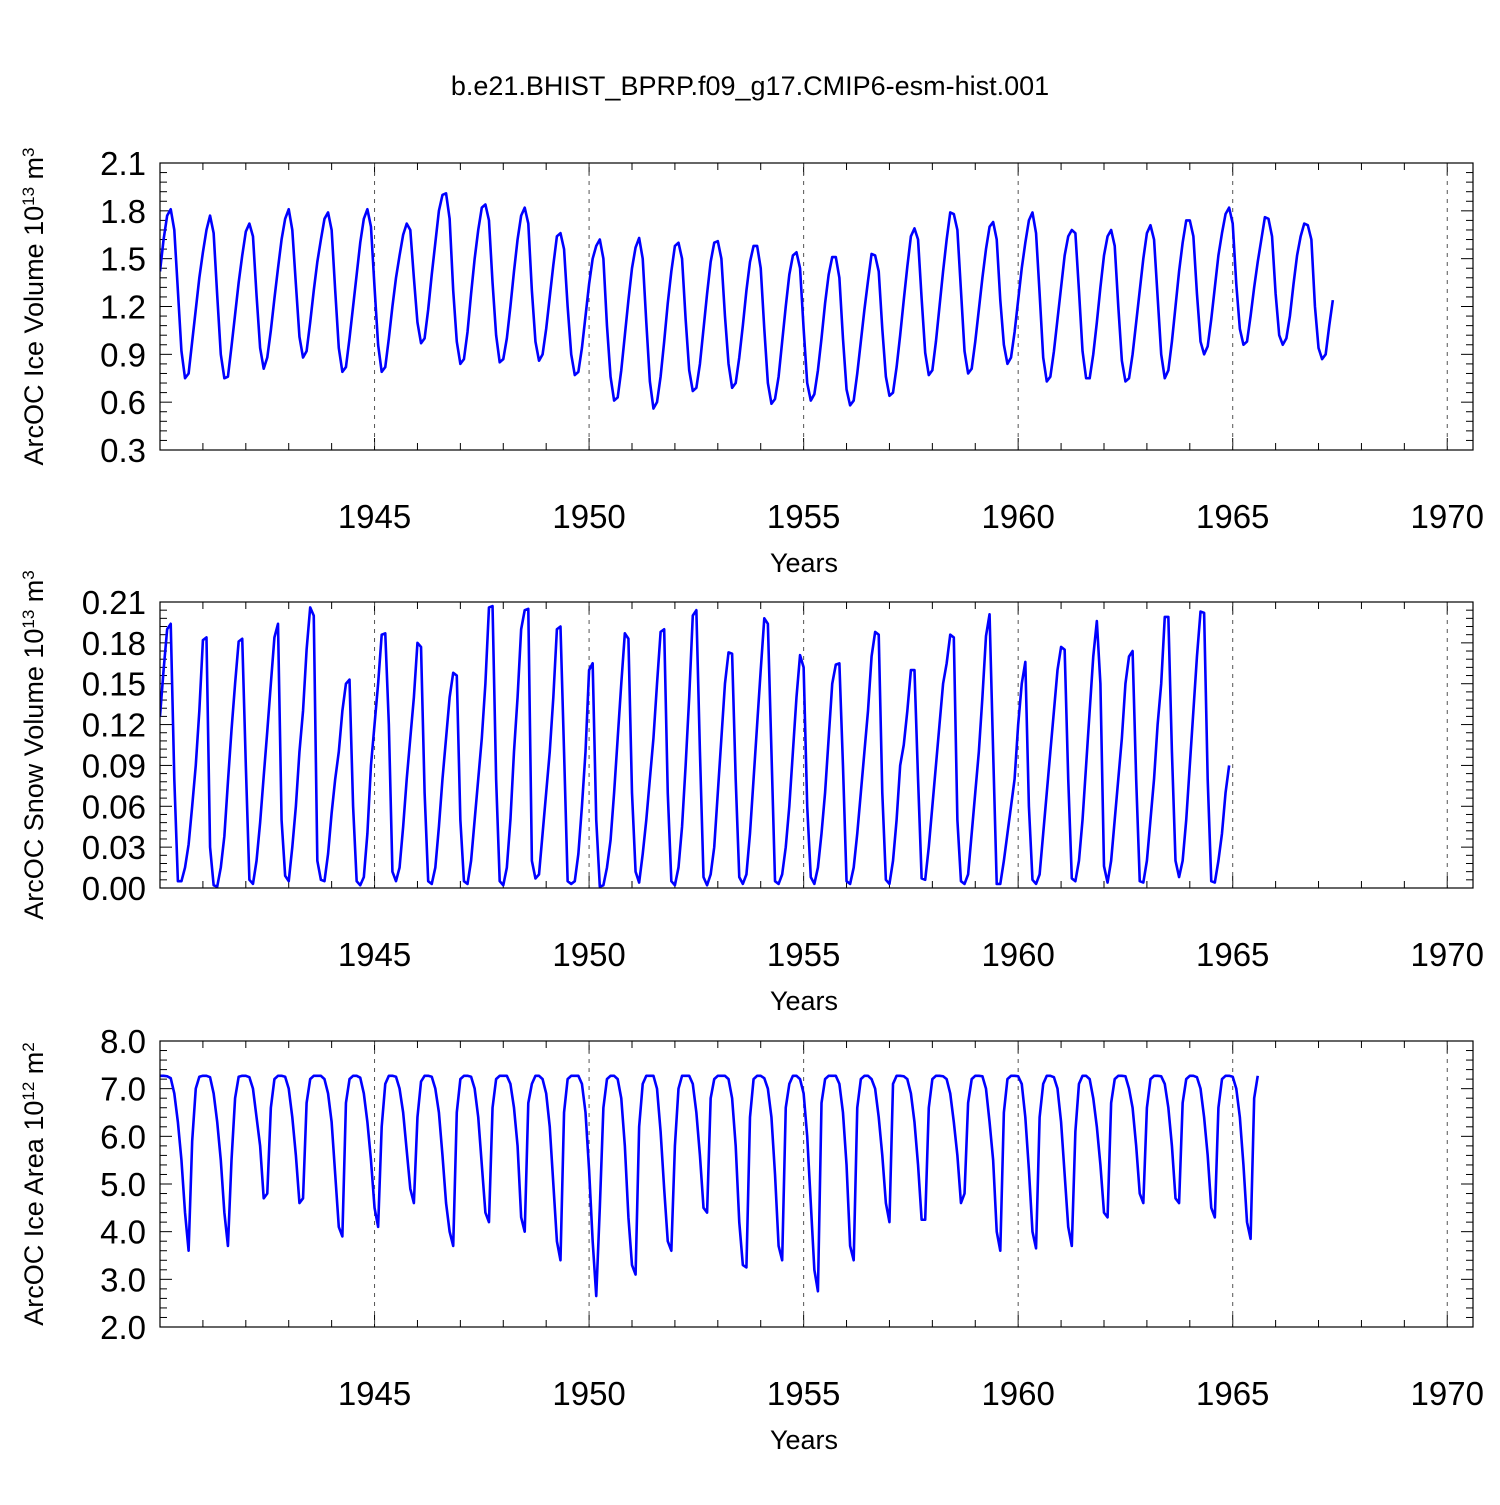 The image size is (1500, 1505). Describe the element at coordinates (123, 259) in the screenshot. I see `y-tick-label: 1.5` at that location.